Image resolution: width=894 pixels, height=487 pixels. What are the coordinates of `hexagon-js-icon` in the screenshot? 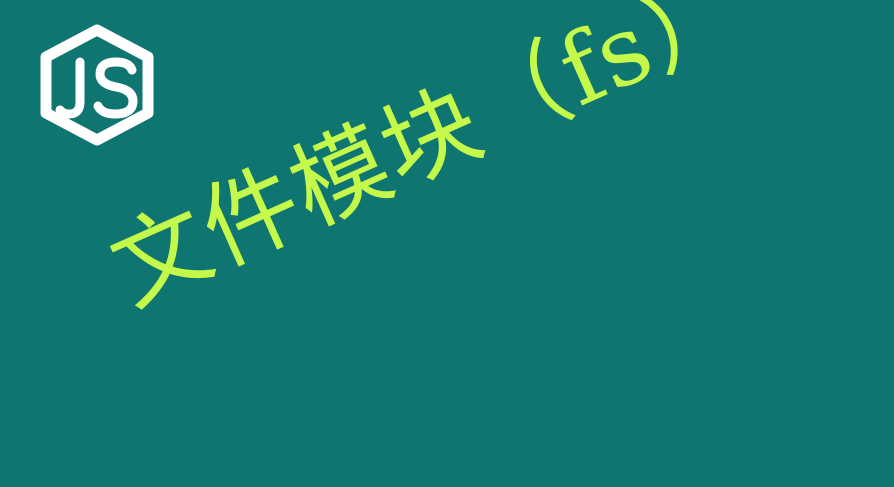 It's located at (97, 85).